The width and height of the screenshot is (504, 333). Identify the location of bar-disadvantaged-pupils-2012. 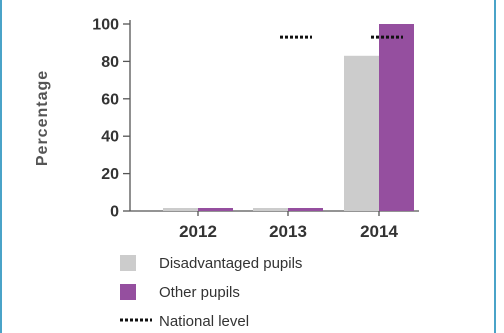
(180, 209).